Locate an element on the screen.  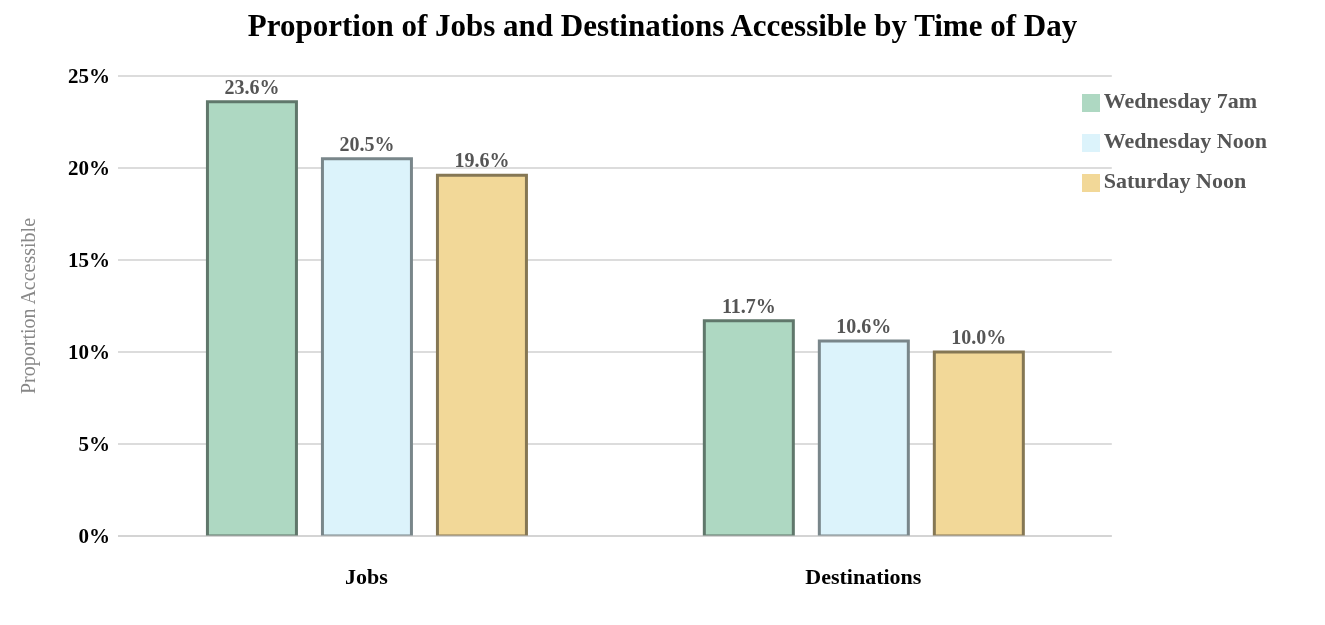
data-label: 11.7% is located at coordinates (748, 305).